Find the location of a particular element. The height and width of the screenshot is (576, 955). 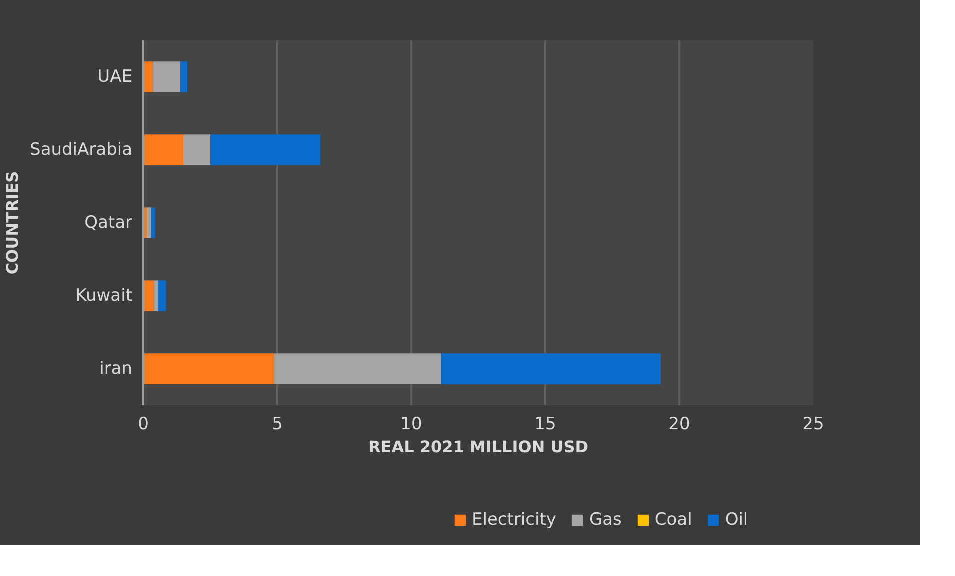

x-axis-title: REAL 2021 MILLION USD is located at coordinates (478, 447).